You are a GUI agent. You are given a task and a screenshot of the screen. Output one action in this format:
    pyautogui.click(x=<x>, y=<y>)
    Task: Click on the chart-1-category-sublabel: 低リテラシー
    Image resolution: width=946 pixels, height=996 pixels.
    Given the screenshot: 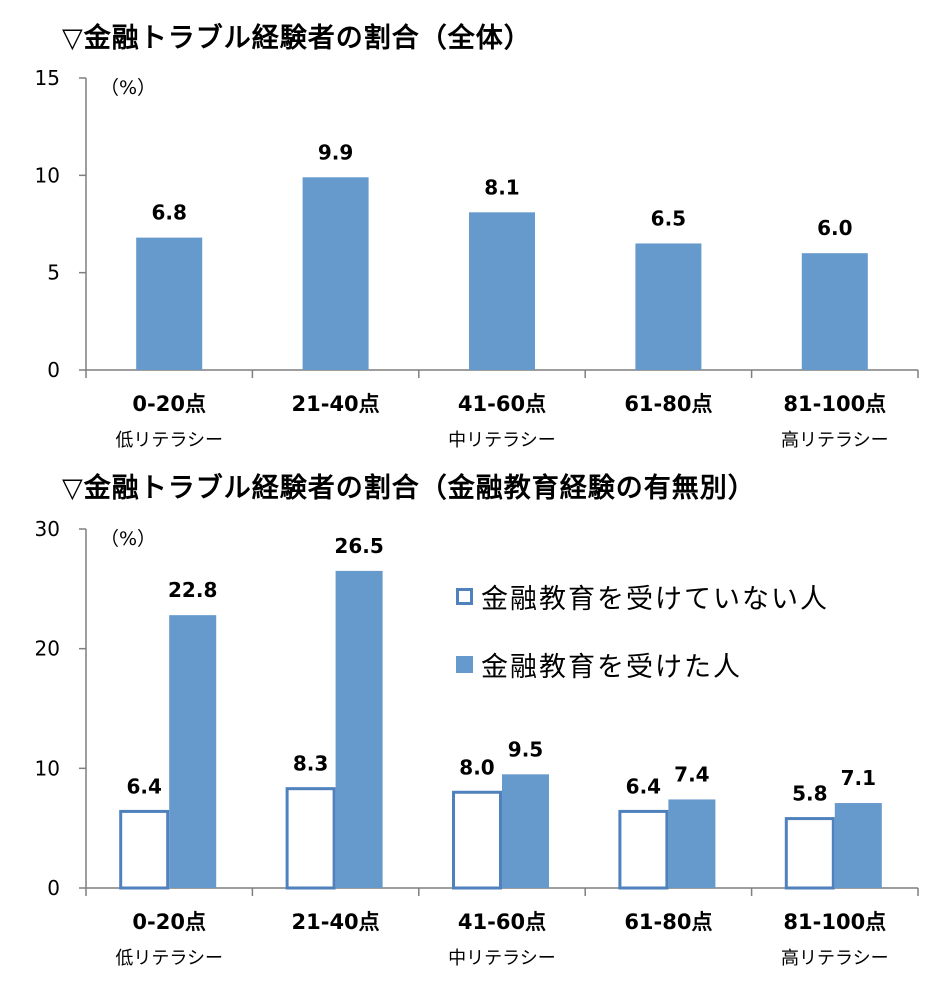 What is the action you would take?
    pyautogui.click(x=169, y=440)
    